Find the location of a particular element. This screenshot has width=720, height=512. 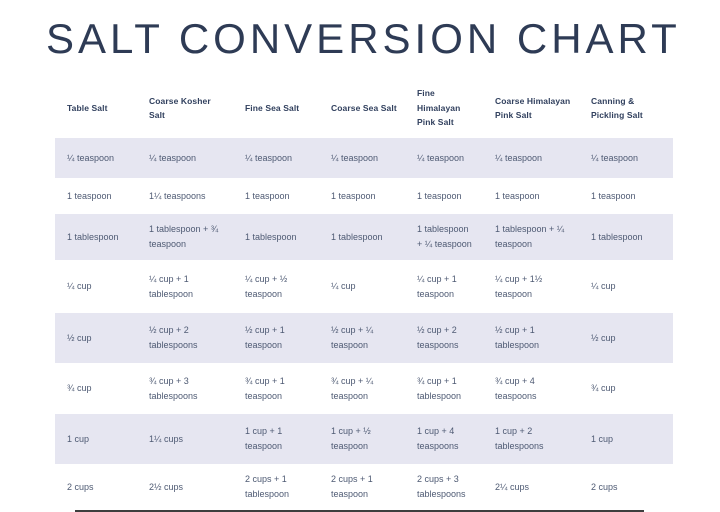

table-cell: ¾ cup + 4 teaspoons is located at coordinates (516, 388).